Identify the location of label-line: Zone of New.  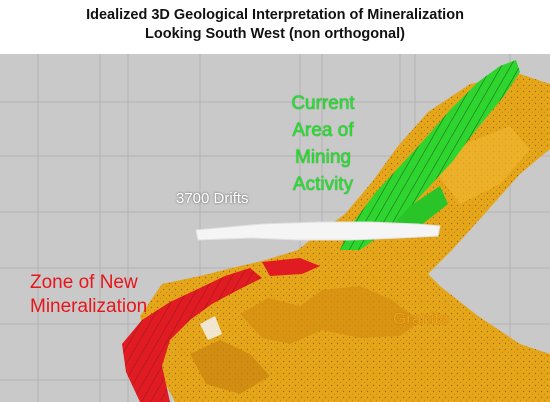
(84, 282).